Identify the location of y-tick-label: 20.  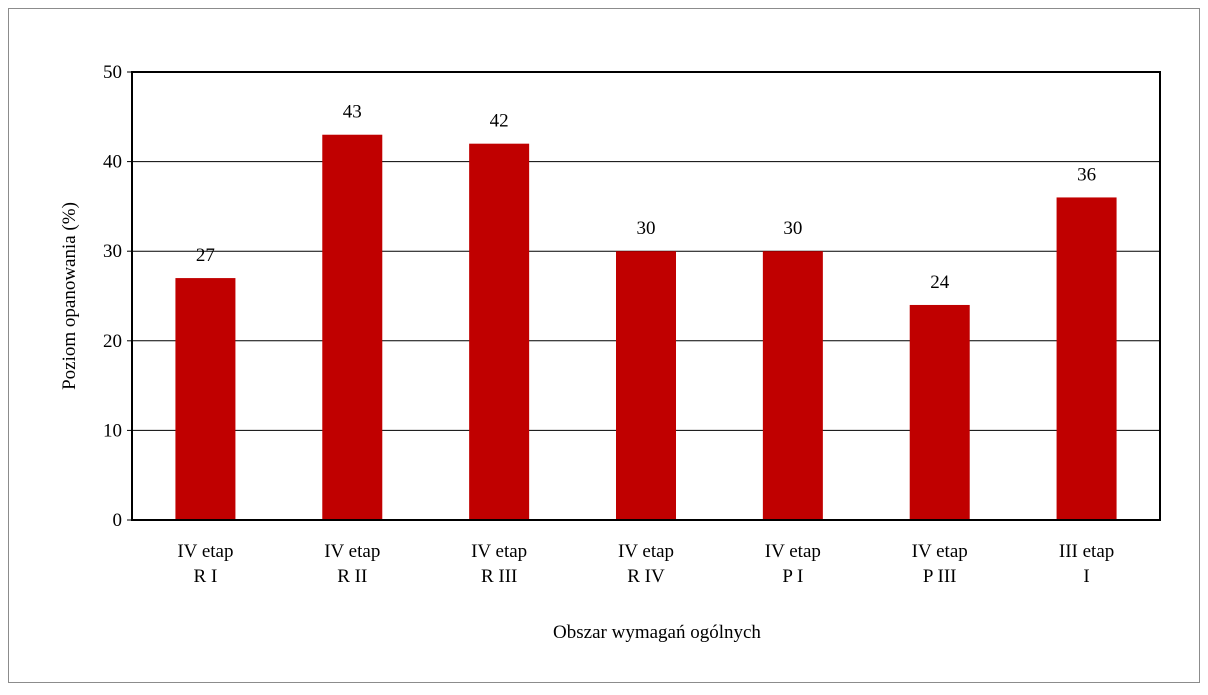
(112, 341).